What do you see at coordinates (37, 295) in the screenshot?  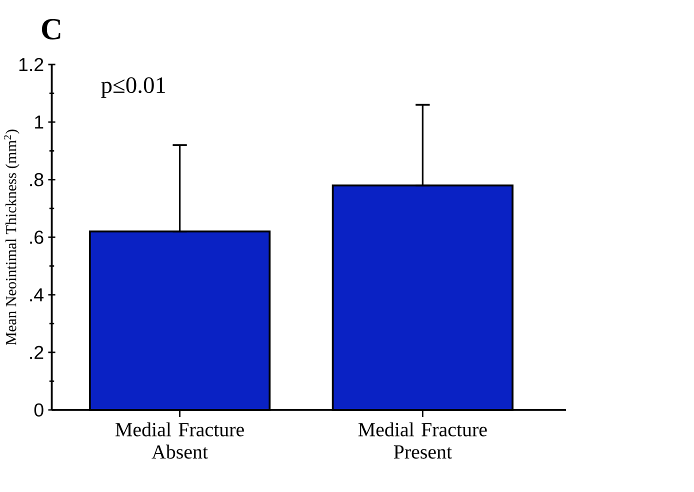 I see `y-tick-label: .4` at bounding box center [37, 295].